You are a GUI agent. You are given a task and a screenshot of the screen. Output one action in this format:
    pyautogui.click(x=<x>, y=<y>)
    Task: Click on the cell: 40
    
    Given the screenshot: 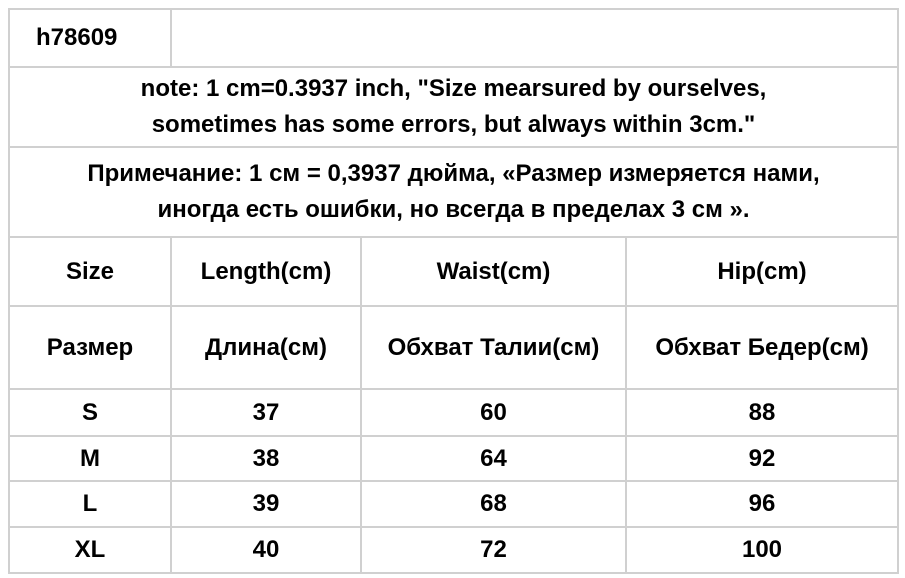 What is the action you would take?
    pyautogui.click(x=266, y=550)
    